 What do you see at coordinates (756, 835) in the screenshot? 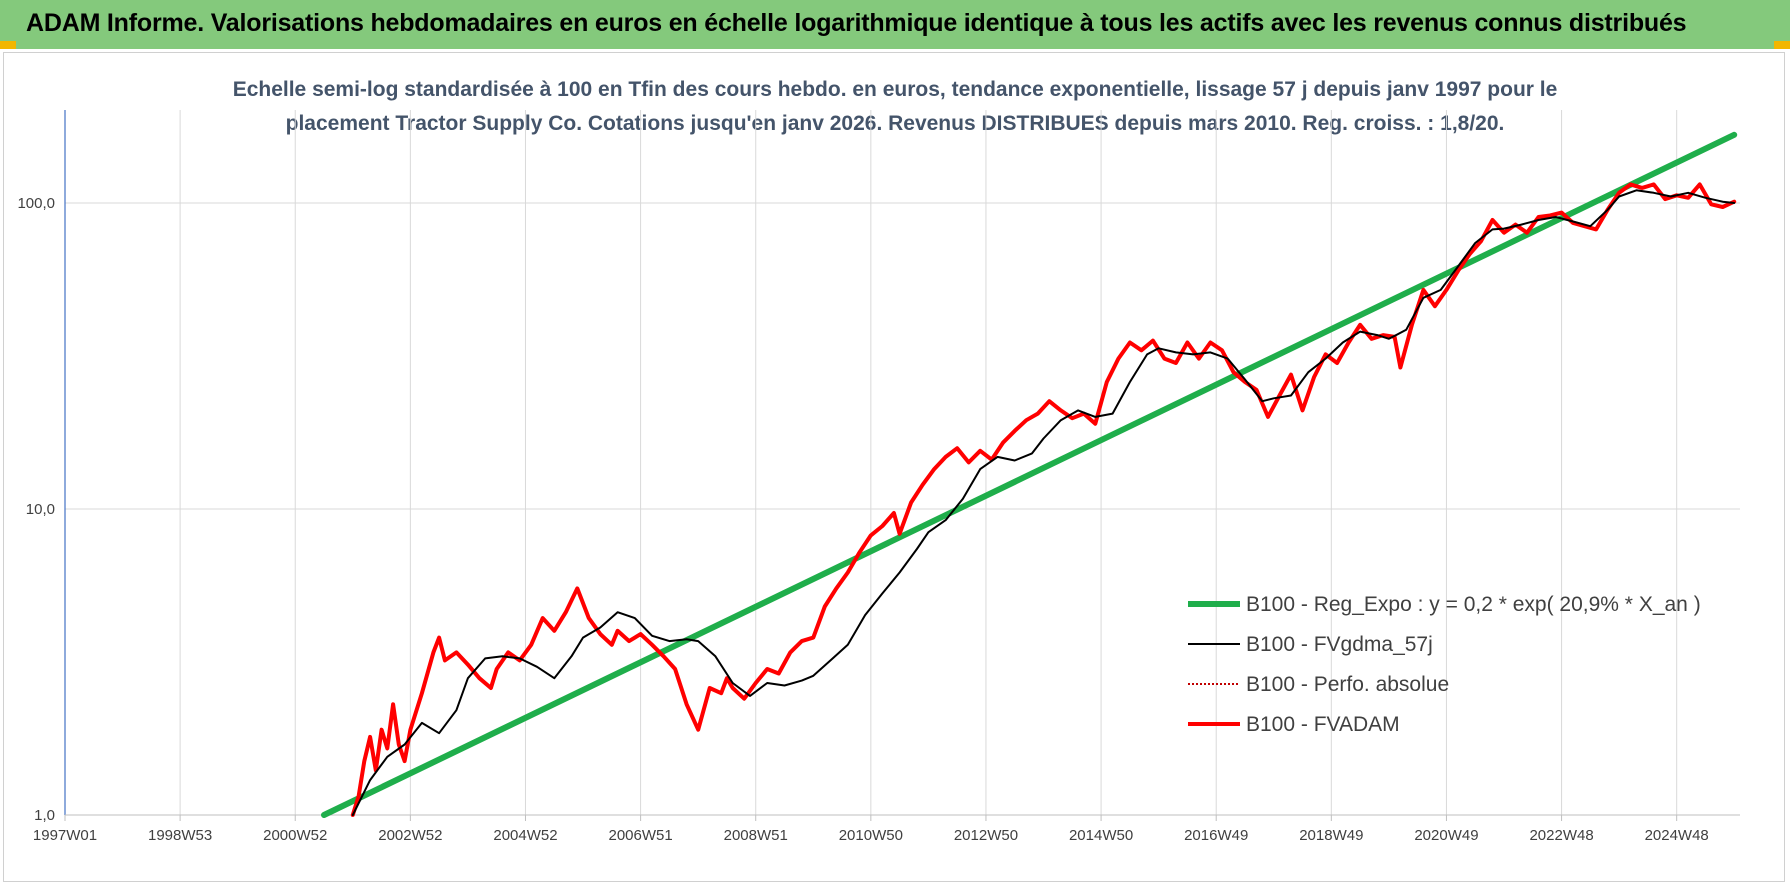
I see `x-tick-label: 2008W51` at bounding box center [756, 835].